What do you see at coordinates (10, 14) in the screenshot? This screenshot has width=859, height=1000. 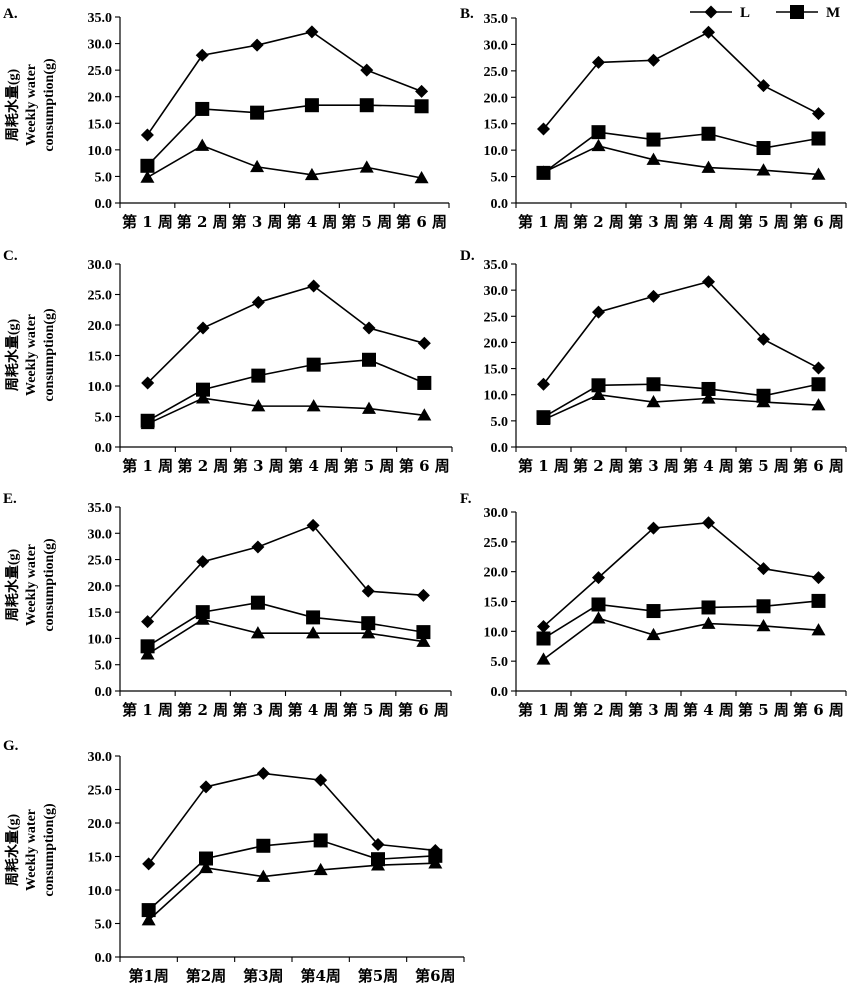 I see `panel-label: A.` at bounding box center [10, 14].